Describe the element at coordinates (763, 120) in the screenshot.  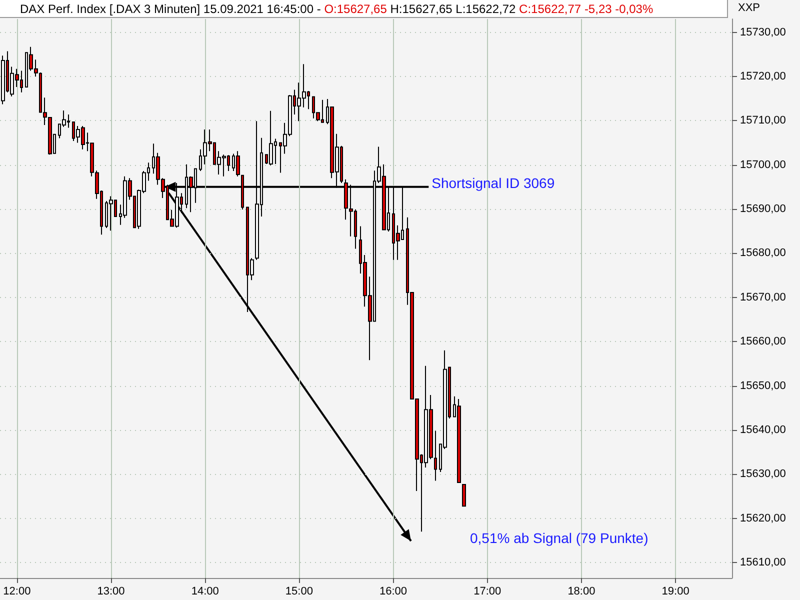
I see `y-tick-label: 15710,00` at that location.